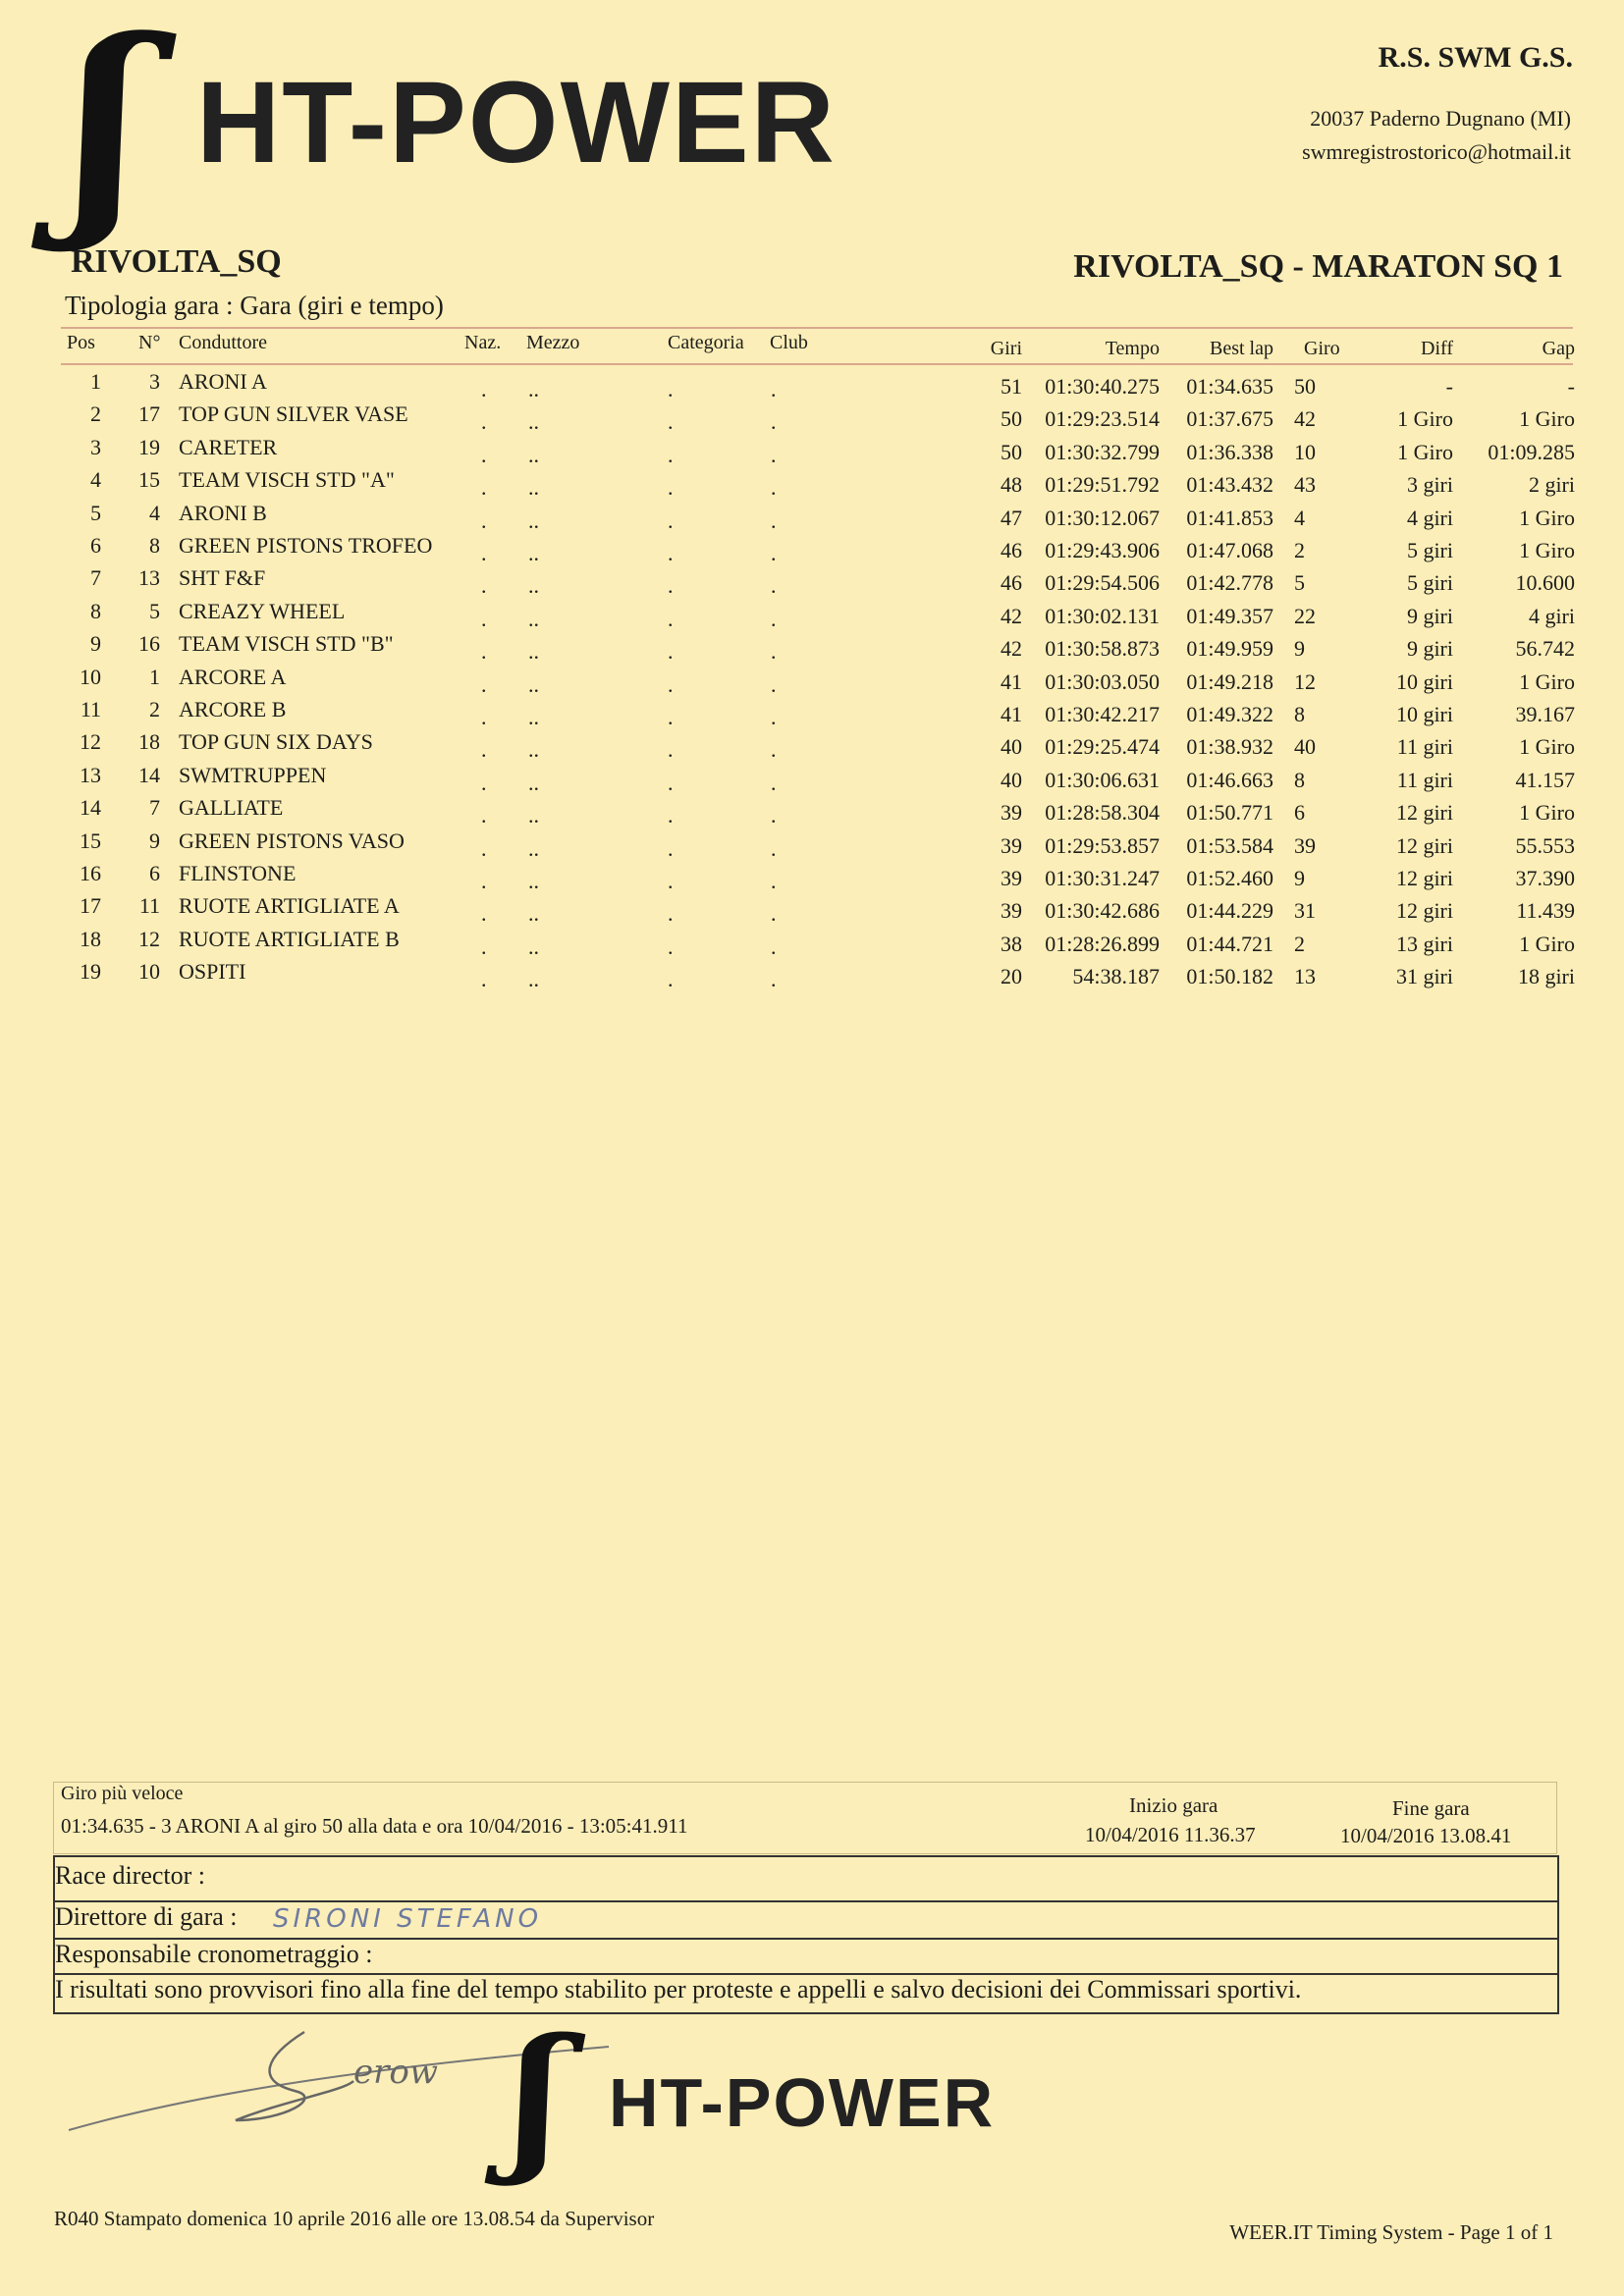 Image resolution: width=1624 pixels, height=2296 pixels. I want to click on cell-best-lap-number: 22, so click(1305, 615).